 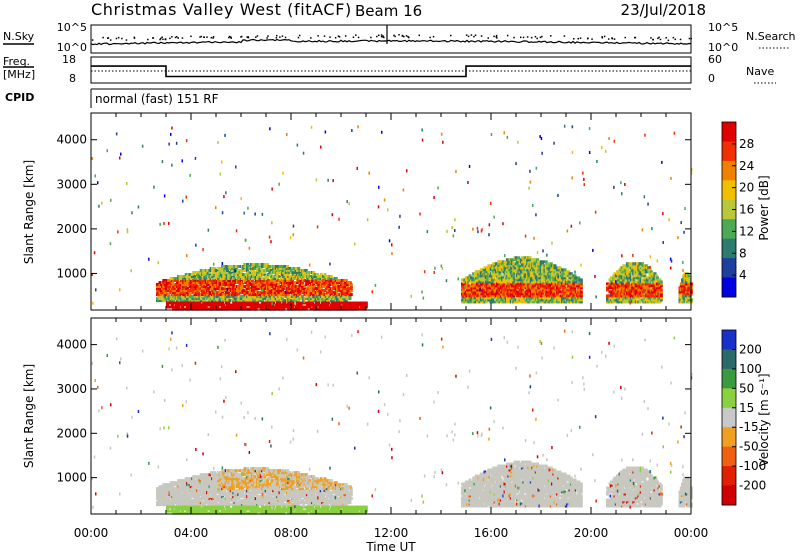 I want to click on power-colorbar-label: Power [dB], so click(x=764, y=207).